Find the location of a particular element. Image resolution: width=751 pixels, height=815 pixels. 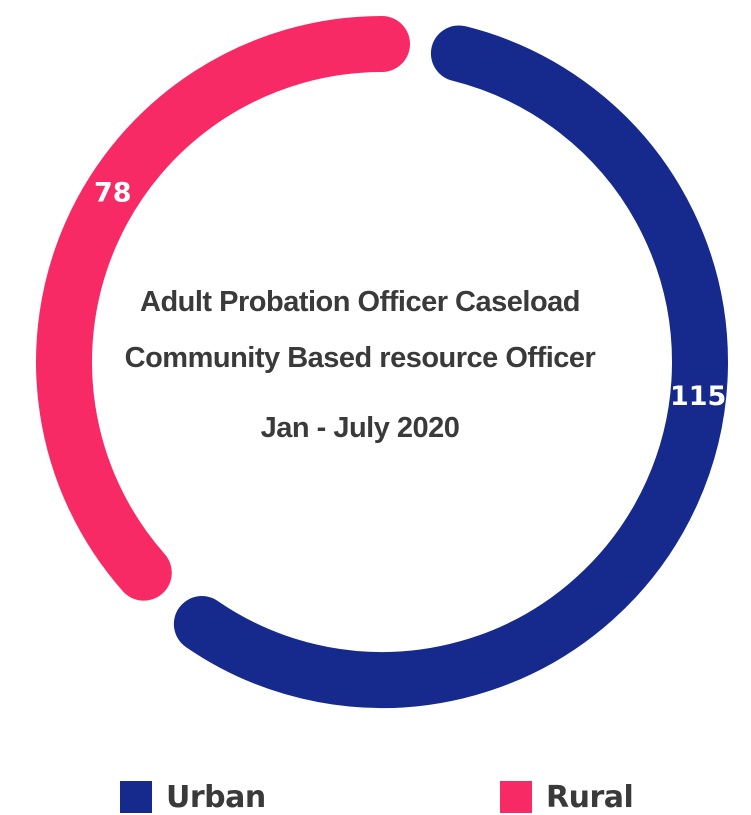

legend-label-rural: Rural is located at coordinates (590, 797).